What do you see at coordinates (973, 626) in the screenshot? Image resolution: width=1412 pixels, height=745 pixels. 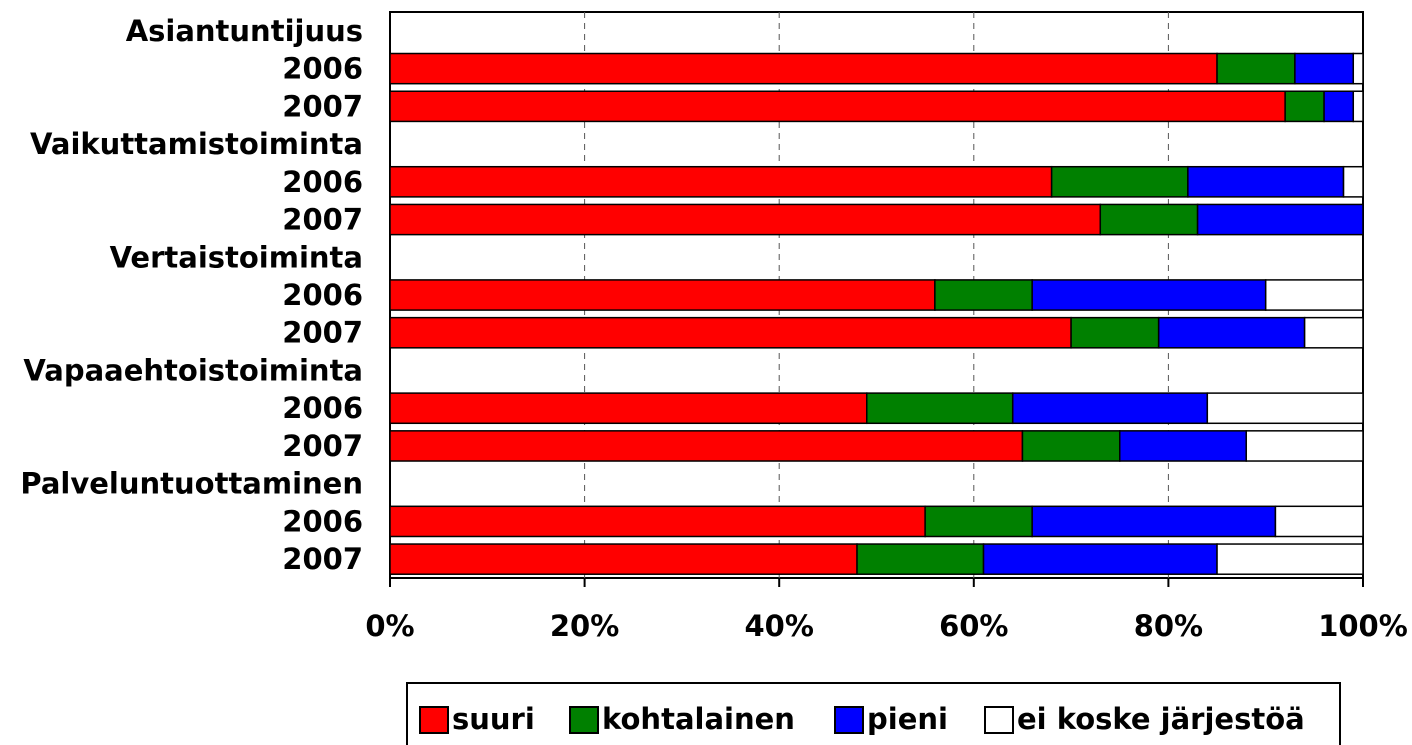 I see `x-tick-label: 60%` at bounding box center [973, 626].